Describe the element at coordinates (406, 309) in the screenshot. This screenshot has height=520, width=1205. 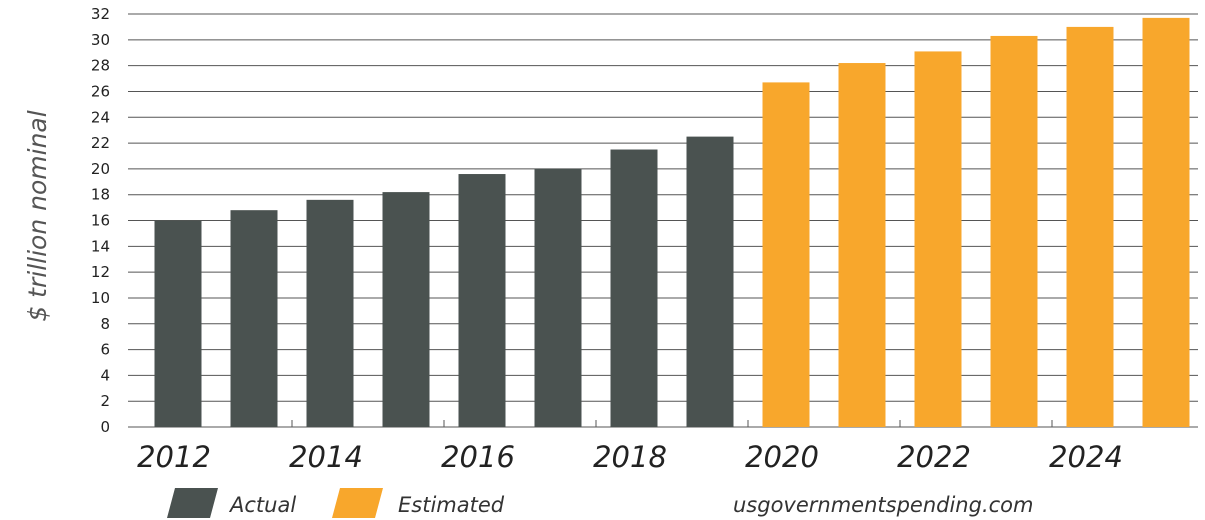
I see `bar-2015` at that location.